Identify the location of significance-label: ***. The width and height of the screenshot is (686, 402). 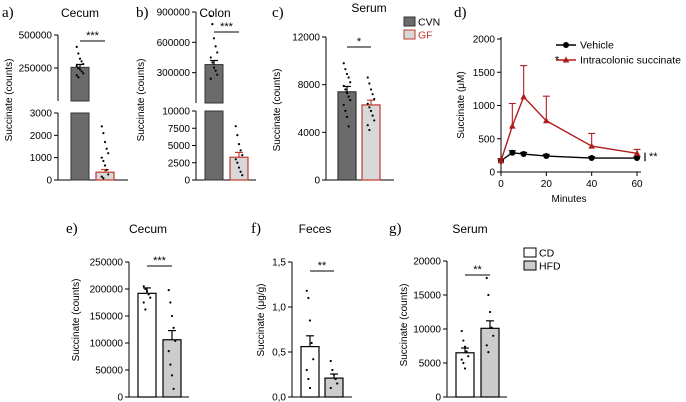
(227, 27).